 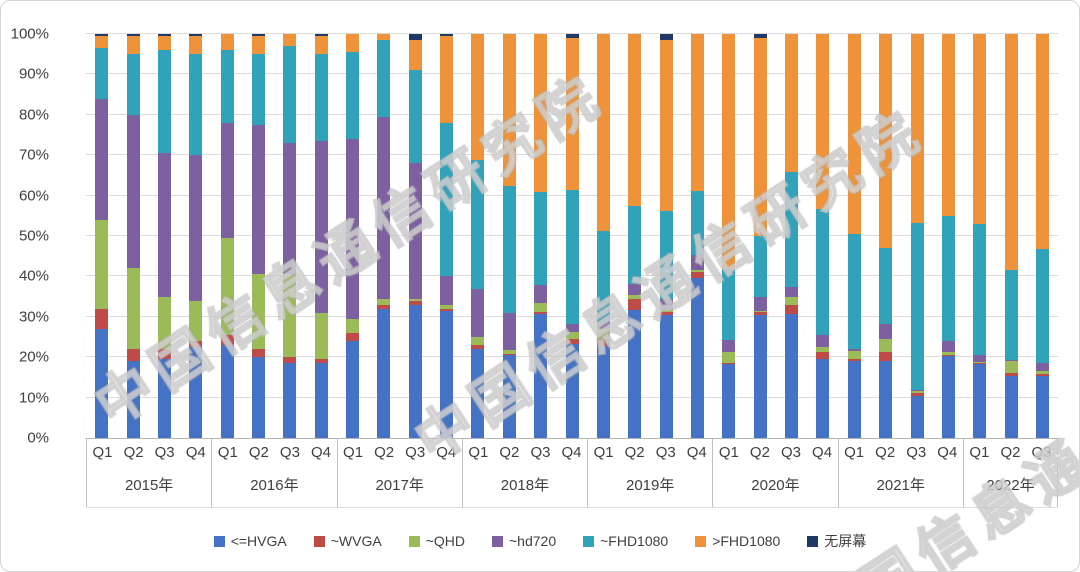 What do you see at coordinates (30, 236) in the screenshot?
I see `y-axis: 0% 10% 20% 30% 40% 50% 60% 70% 80% 90% 100%` at bounding box center [30, 236].